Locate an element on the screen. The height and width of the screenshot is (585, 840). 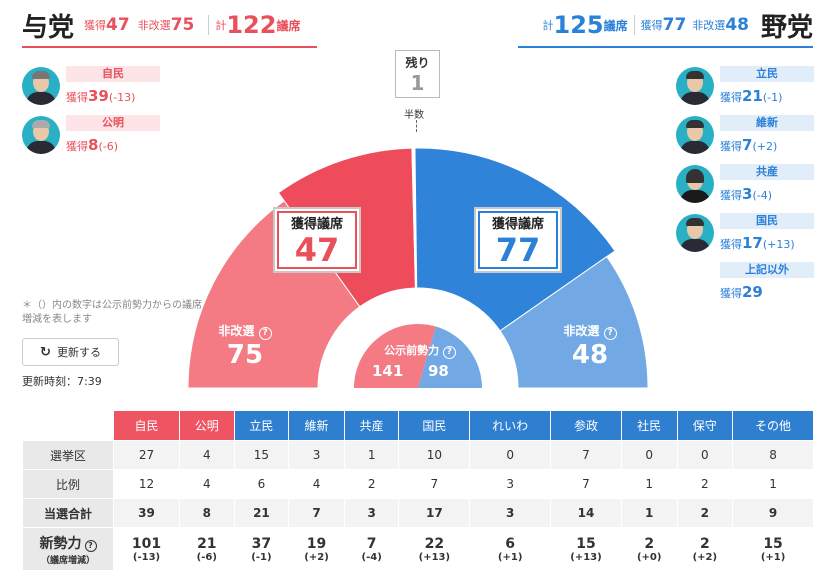
party-name: 上記以外 is located at coordinates (767, 270).